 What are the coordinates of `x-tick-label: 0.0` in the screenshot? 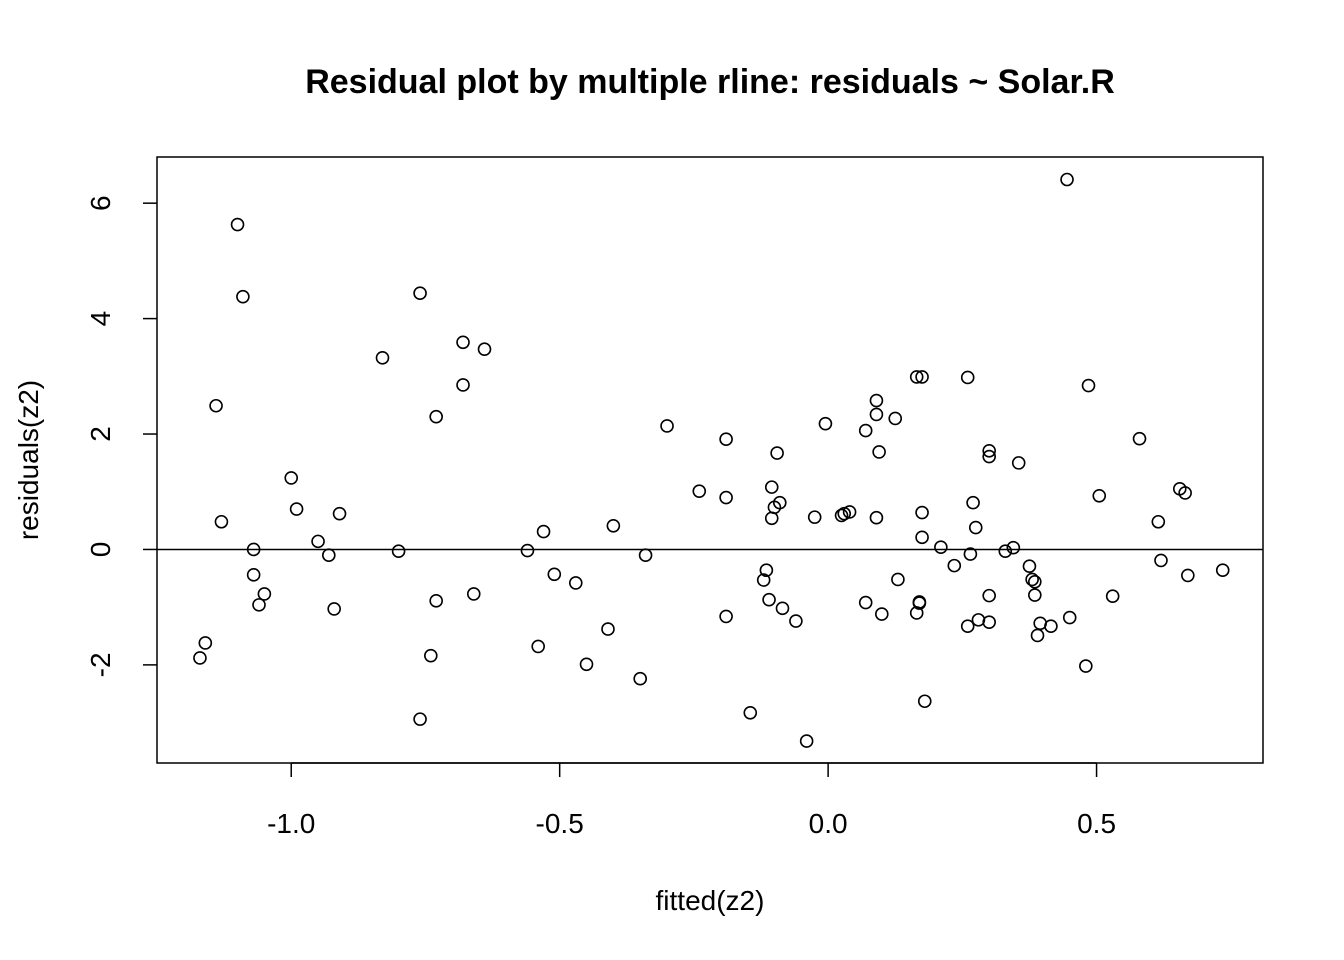 It's located at (828, 823).